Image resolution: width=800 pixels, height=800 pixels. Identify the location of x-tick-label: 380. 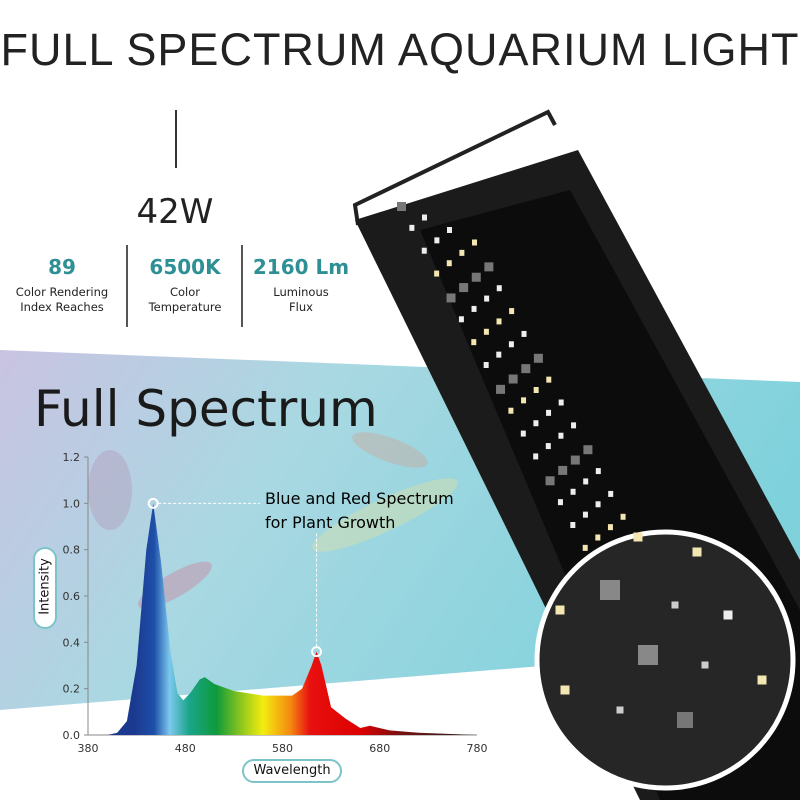
(88, 748).